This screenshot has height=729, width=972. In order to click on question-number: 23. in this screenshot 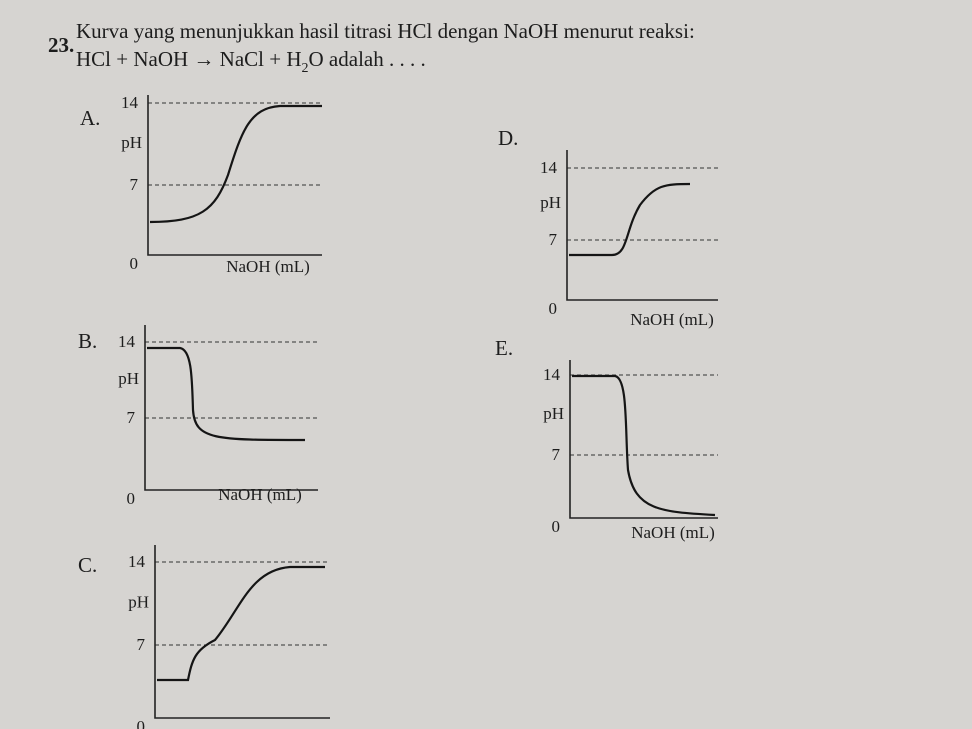, I will do `click(61, 45)`.